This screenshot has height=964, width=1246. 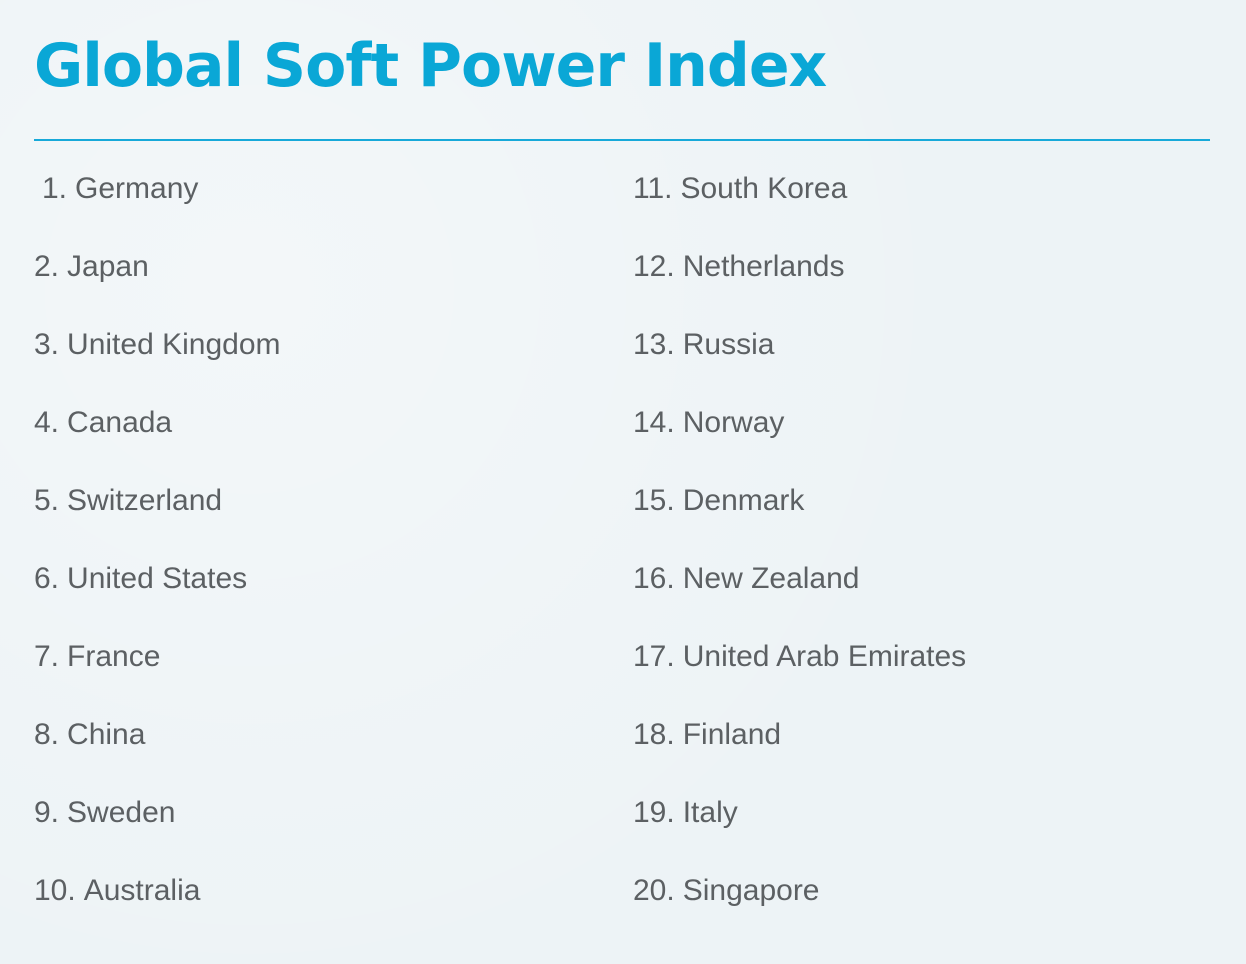 I want to click on rank-number: 5., so click(x=47, y=500).